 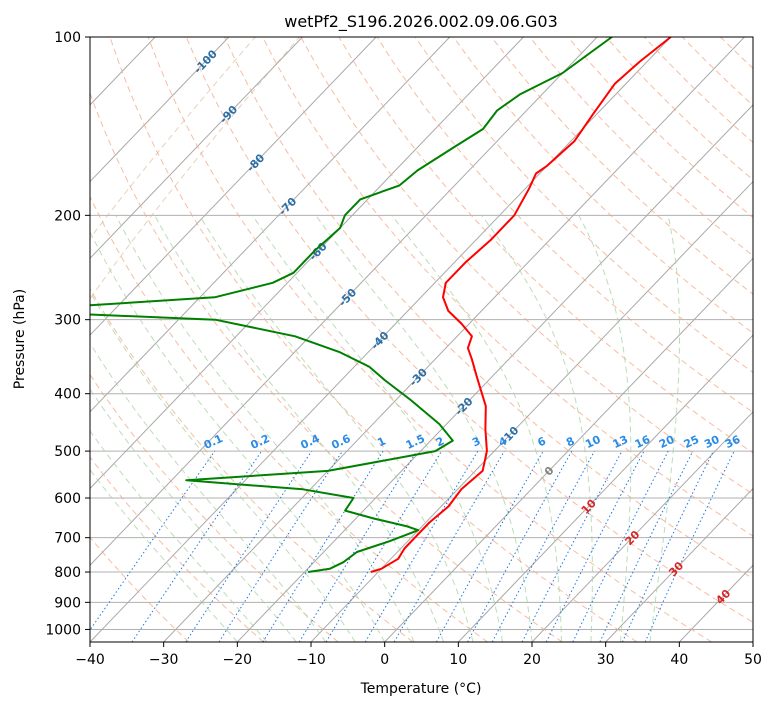 I want to click on mixing-ratio-label: 16, so click(x=643, y=442).